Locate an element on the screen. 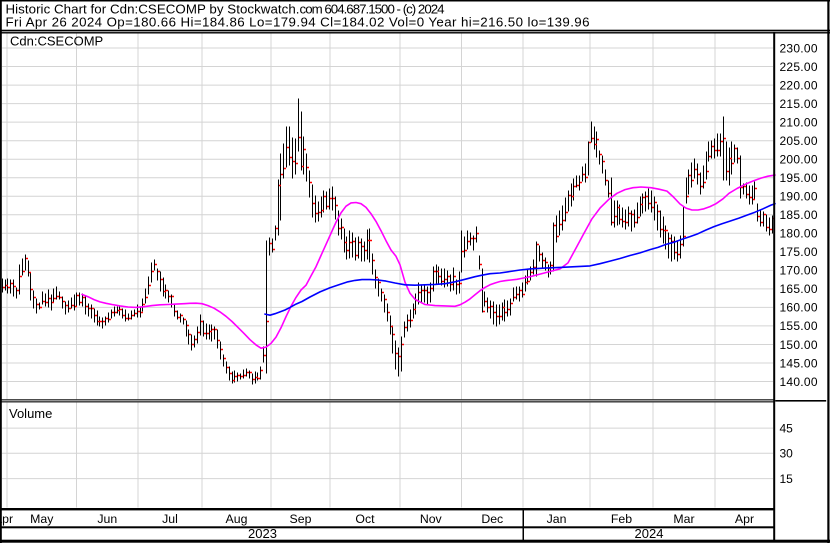 This screenshot has width=830, height=543. svg-text: 210.00 is located at coordinates (799, 122).